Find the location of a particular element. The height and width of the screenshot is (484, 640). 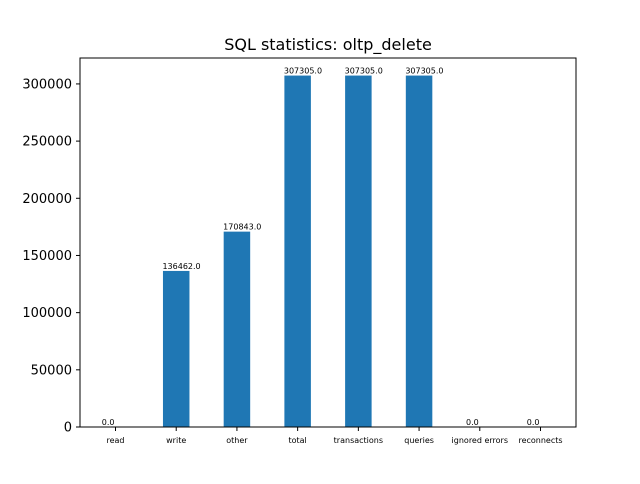

y-tick-label: 200000 is located at coordinates (47, 199).